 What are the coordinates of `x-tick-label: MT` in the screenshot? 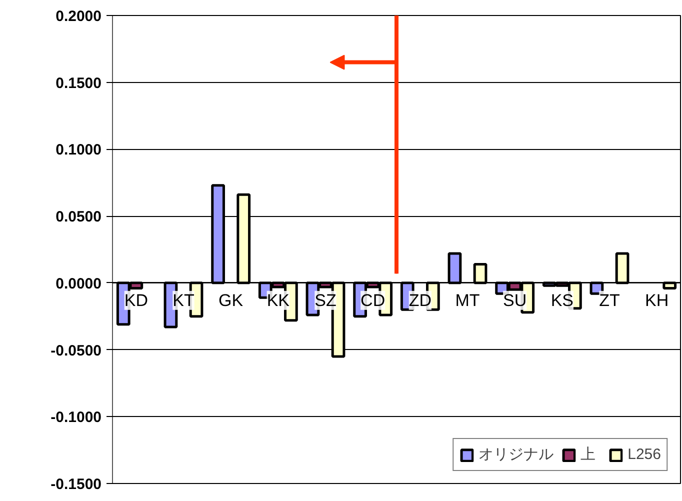 It's located at (467, 300).